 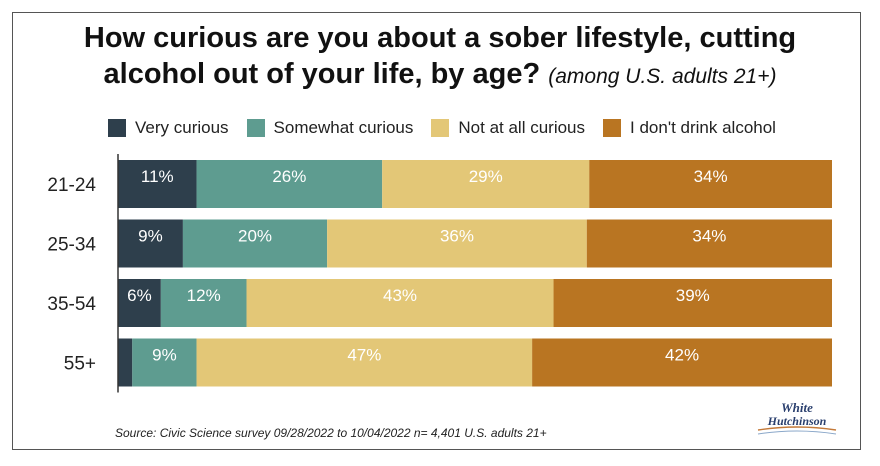 I want to click on white-hutchinson-logo: White Hutchinson, so click(x=797, y=417).